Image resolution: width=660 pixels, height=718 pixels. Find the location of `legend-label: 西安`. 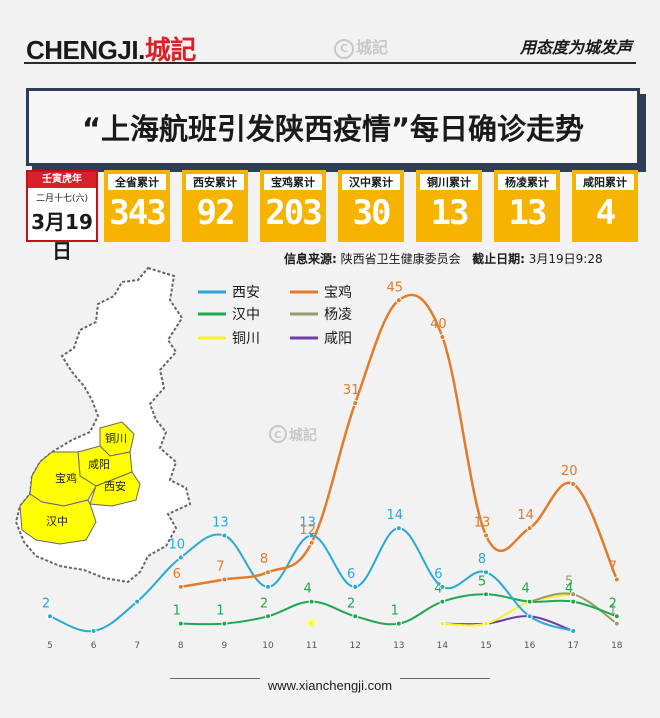

legend-label: 西安 is located at coordinates (246, 293).